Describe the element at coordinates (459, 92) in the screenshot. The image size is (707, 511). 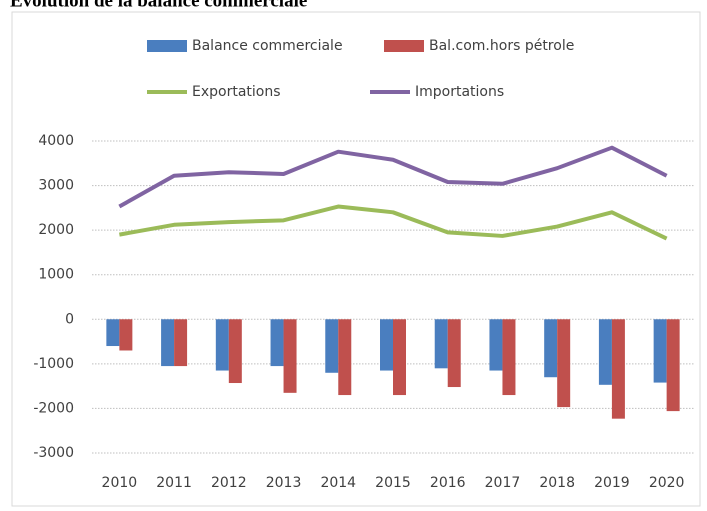
I see `legend-label: Importations` at that location.